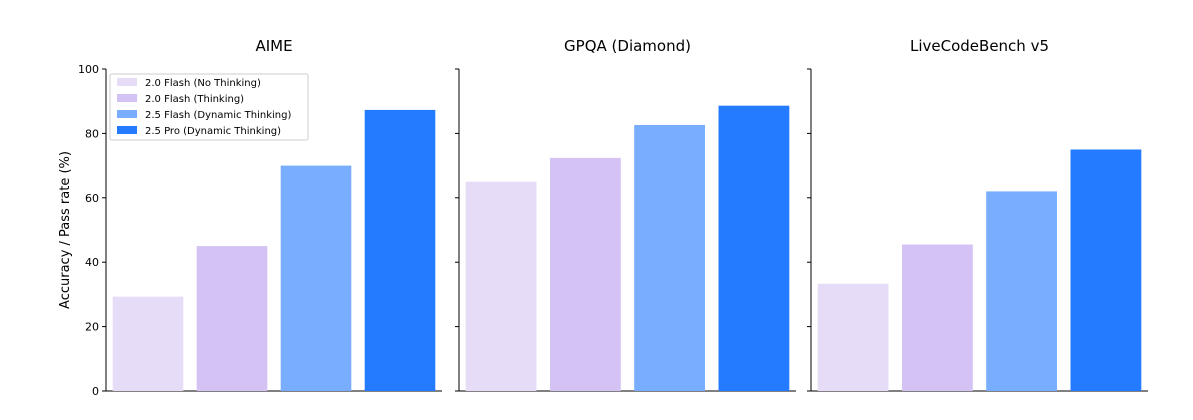 This screenshot has height=420, width=1193. Describe the element at coordinates (273, 46) in the screenshot. I see `panel-title-0: AIME` at that location.